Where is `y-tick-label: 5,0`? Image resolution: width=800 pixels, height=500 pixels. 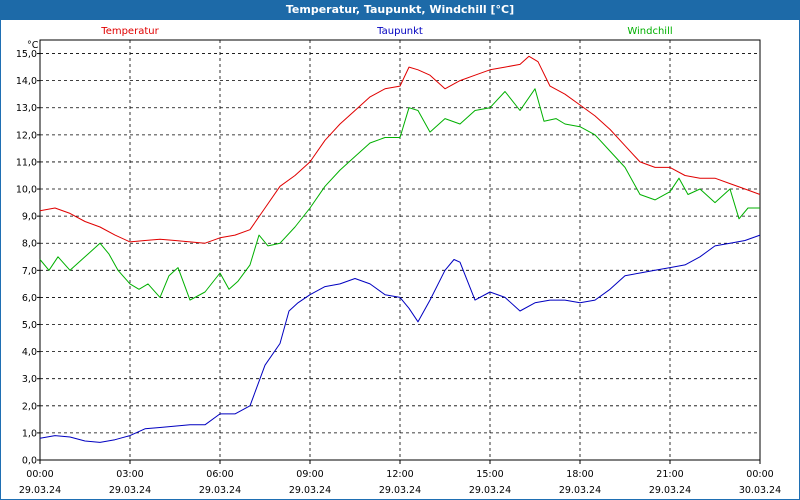 y-tick-label: 5,0 is located at coordinates (29, 325).